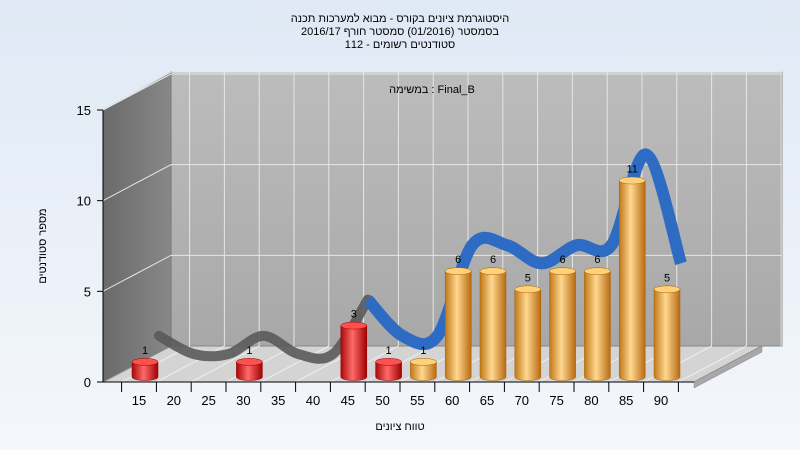 The width and height of the screenshot is (800, 450). What do you see at coordinates (626, 400) in the screenshot?
I see `x-tick-label: 85` at bounding box center [626, 400].